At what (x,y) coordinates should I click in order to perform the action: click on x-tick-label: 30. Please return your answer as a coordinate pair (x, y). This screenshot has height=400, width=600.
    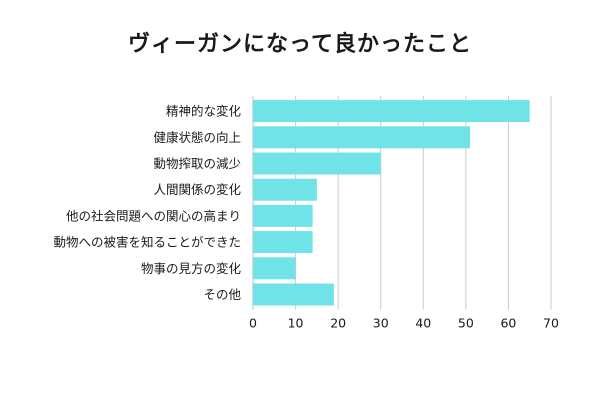
    Looking at the image, I should click on (381, 323).